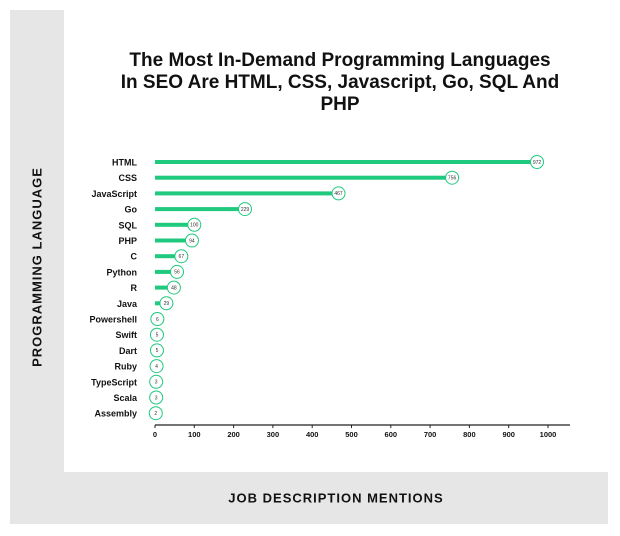 Image resolution: width=620 pixels, height=536 pixels. I want to click on category-label-c: C, so click(134, 257).